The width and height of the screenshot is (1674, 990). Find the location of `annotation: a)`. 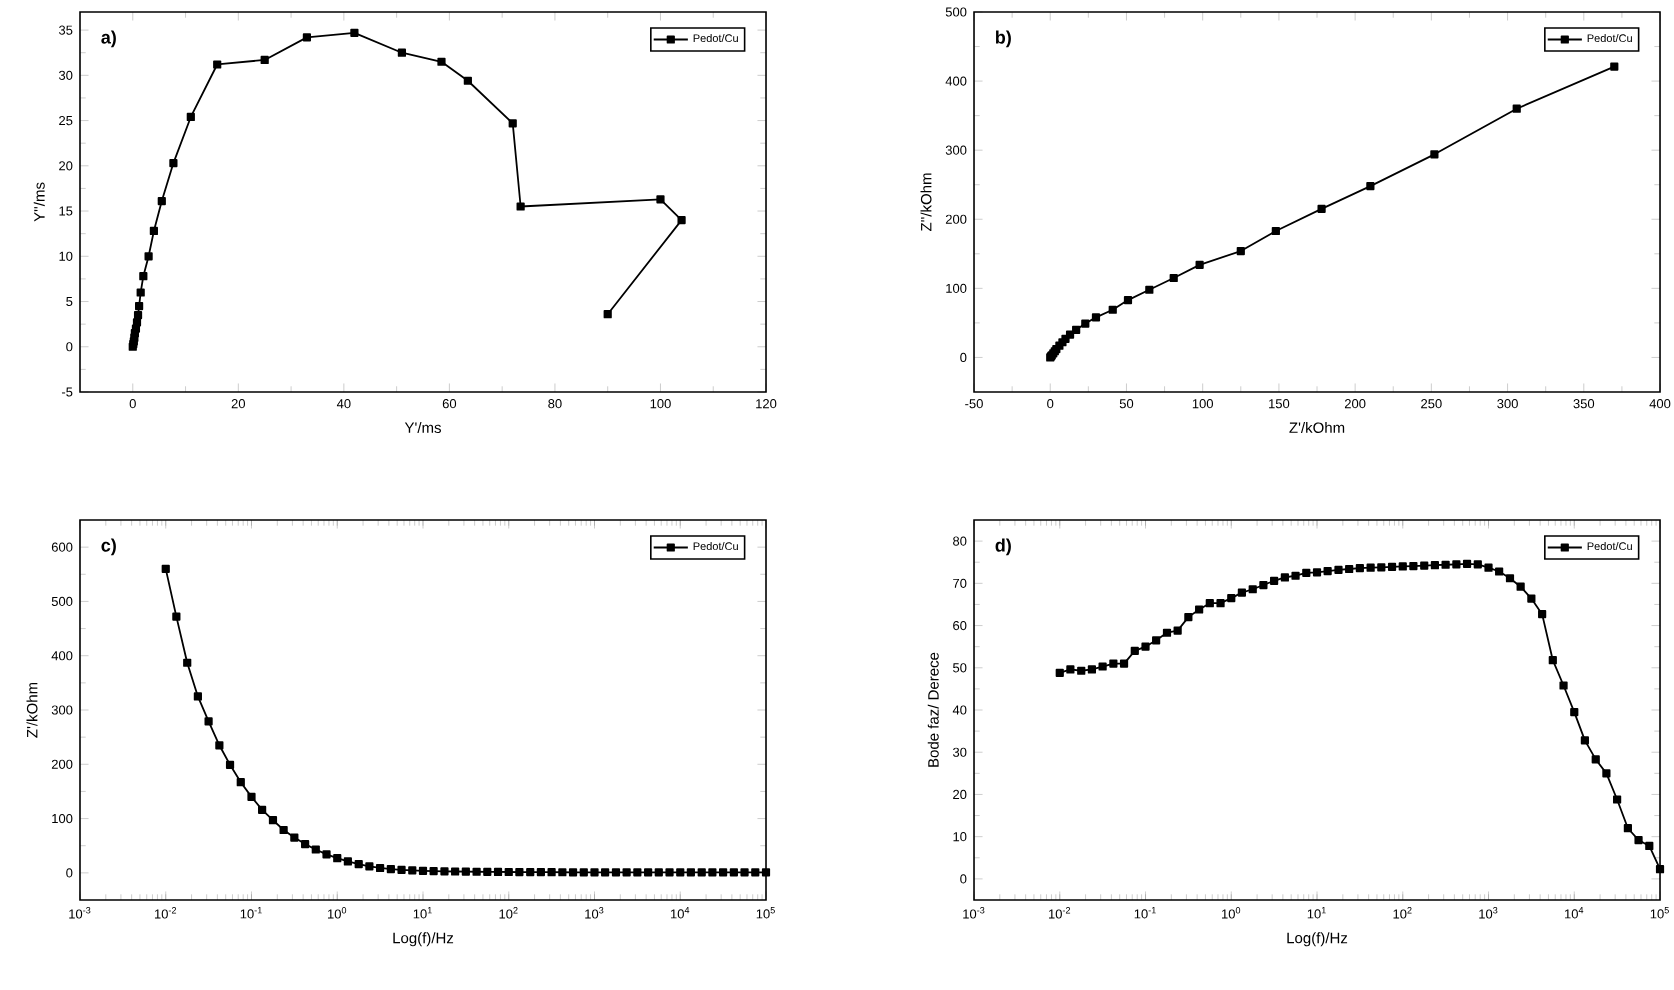

annotation: a) is located at coordinates (108, 39).